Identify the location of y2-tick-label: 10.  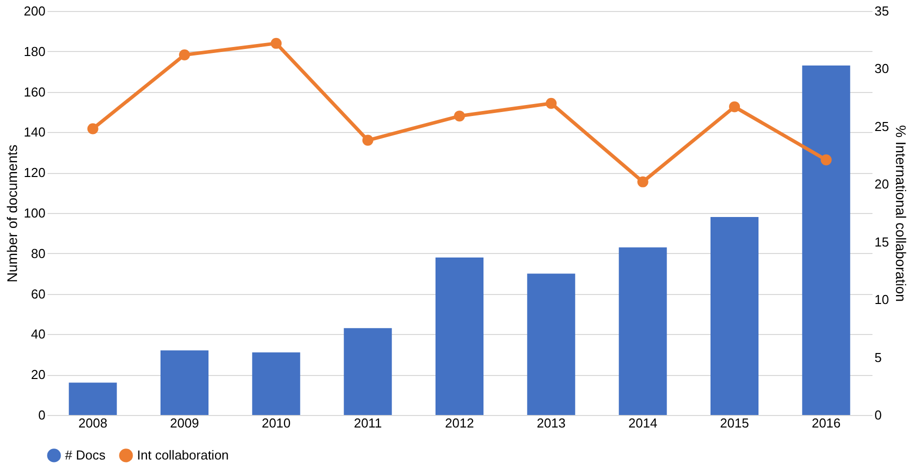
(881, 300).